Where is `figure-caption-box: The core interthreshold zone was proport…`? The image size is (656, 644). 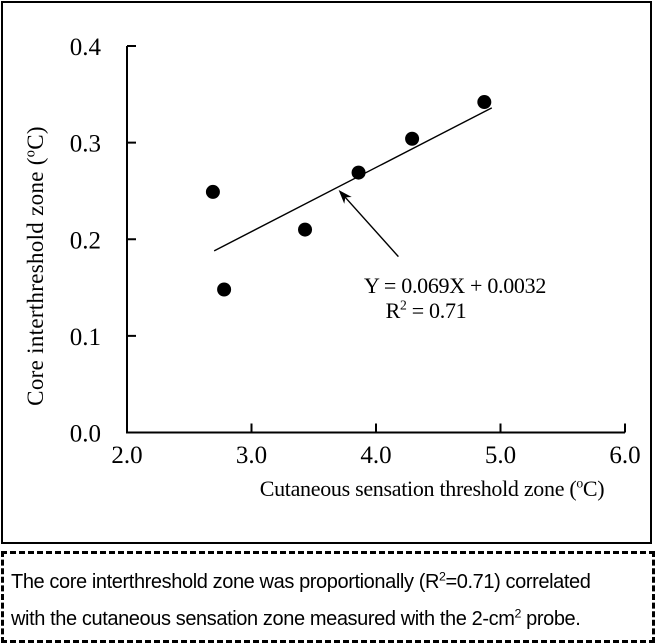 figure-caption-box: The core interthreshold zone was proport… is located at coordinates (328, 597).